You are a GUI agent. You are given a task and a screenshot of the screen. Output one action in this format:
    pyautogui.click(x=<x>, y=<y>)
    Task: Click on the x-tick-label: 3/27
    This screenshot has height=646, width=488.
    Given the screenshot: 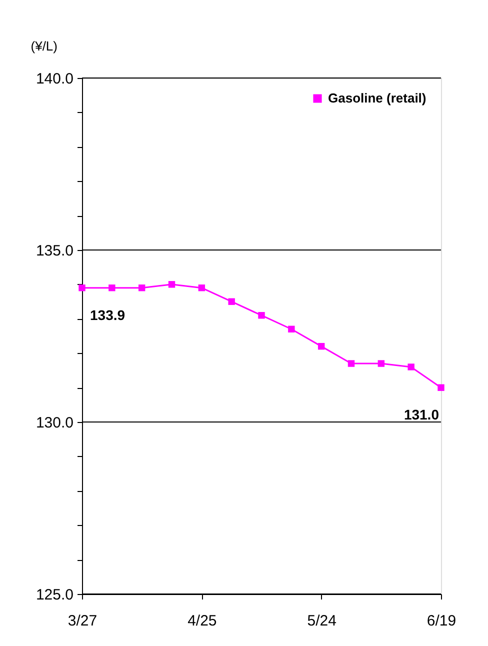 What is the action you would take?
    pyautogui.click(x=83, y=621)
    